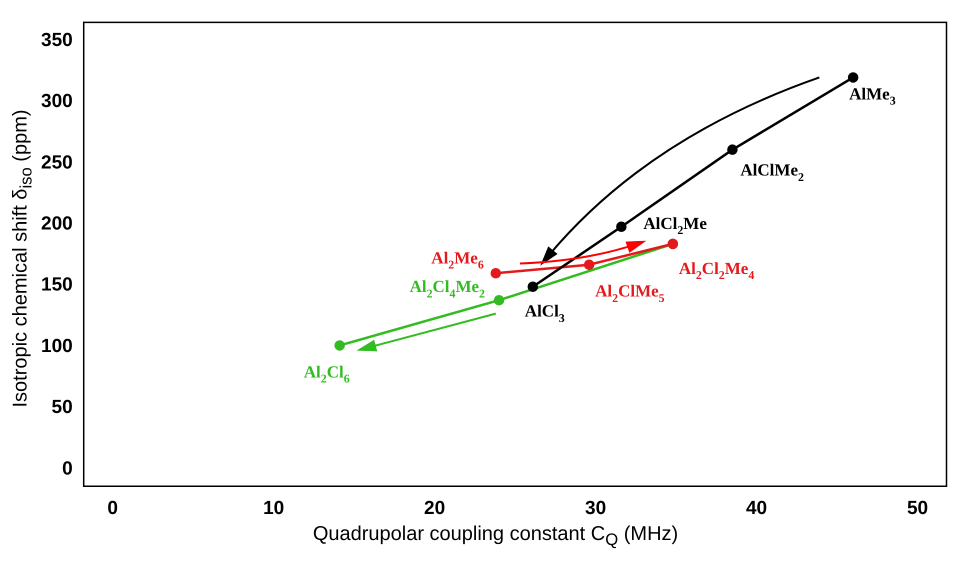 The width and height of the screenshot is (961, 564). What do you see at coordinates (57, 224) in the screenshot?
I see `y-tick-label: 200` at bounding box center [57, 224].